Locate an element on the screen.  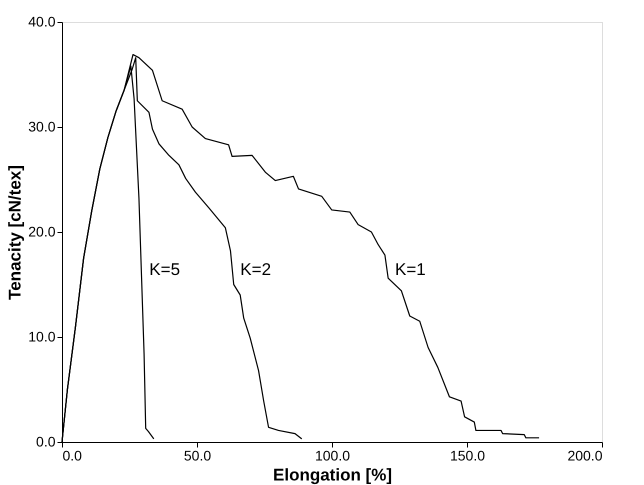
series-label: K=2 is located at coordinates (256, 269).